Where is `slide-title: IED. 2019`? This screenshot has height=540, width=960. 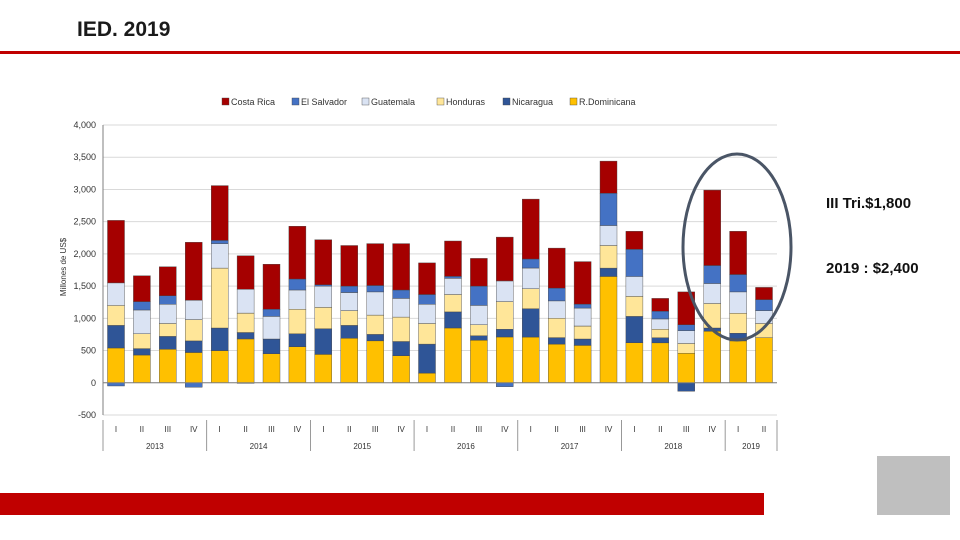 slide-title: IED. 2019 is located at coordinates (124, 29).